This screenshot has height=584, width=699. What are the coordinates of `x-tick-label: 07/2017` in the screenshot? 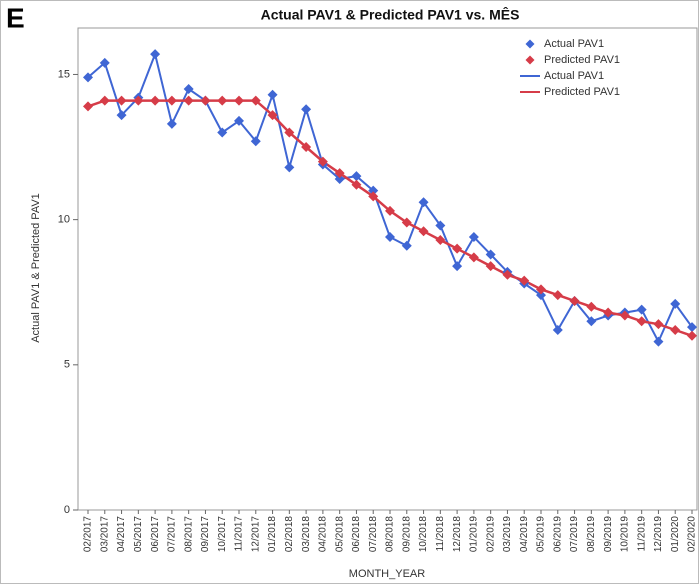 It's located at (172, 534).